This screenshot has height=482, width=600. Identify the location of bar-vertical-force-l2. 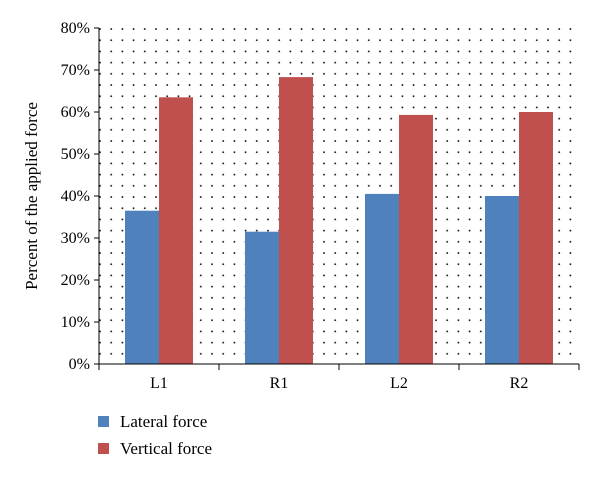
(416, 239).